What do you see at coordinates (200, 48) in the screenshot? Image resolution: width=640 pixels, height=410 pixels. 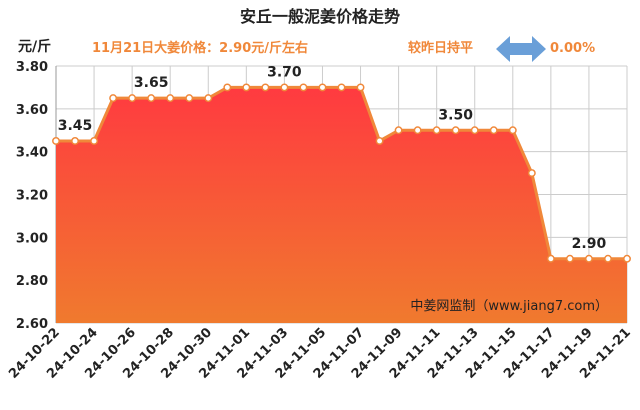 I see `price-note: 11月21日大姜价格：2.90元/斤左右` at bounding box center [200, 48].